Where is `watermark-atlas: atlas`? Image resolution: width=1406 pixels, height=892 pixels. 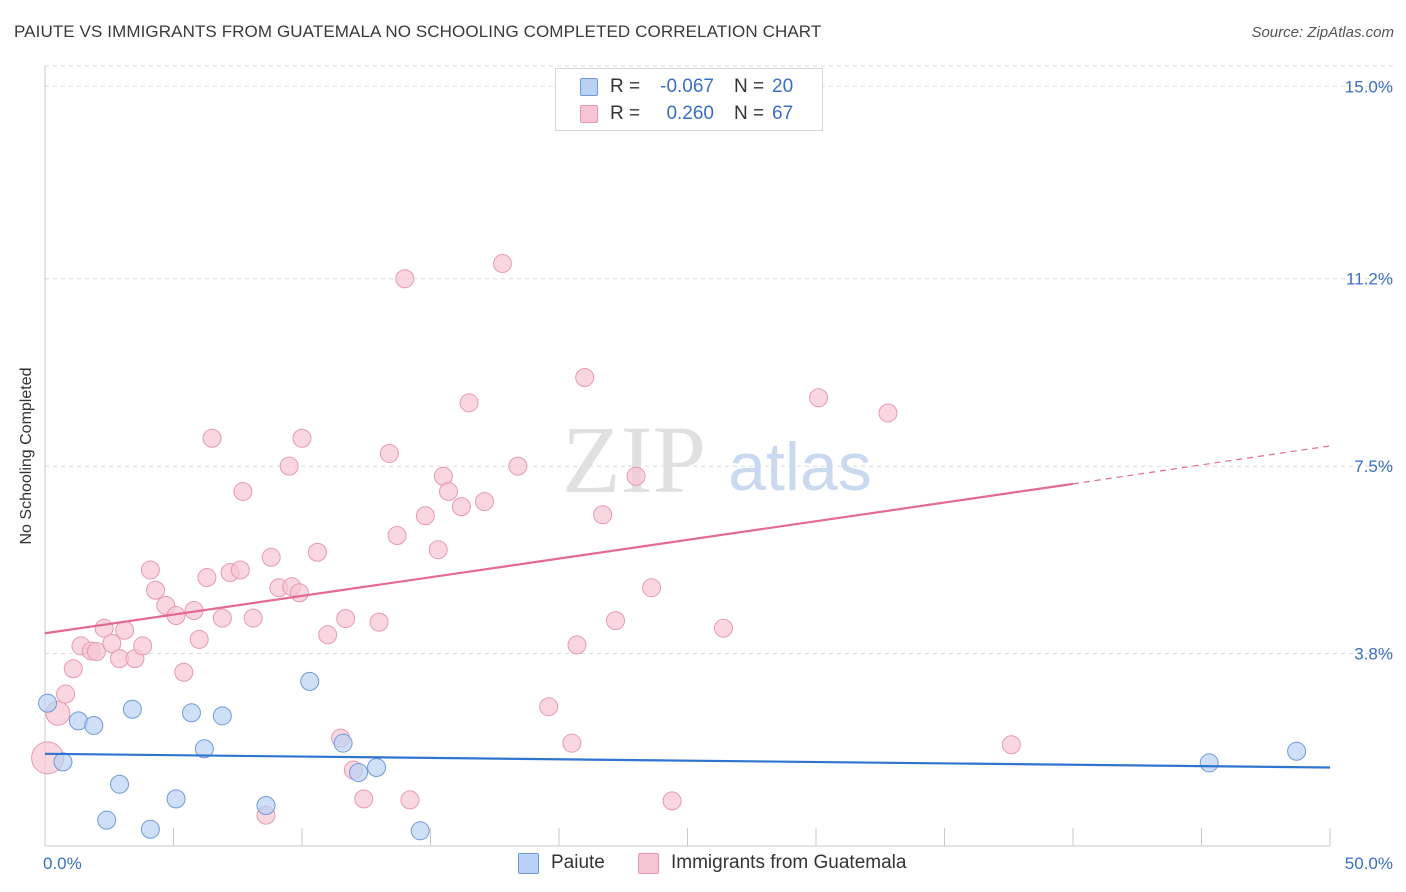 watermark-atlas: atlas is located at coordinates (800, 467).